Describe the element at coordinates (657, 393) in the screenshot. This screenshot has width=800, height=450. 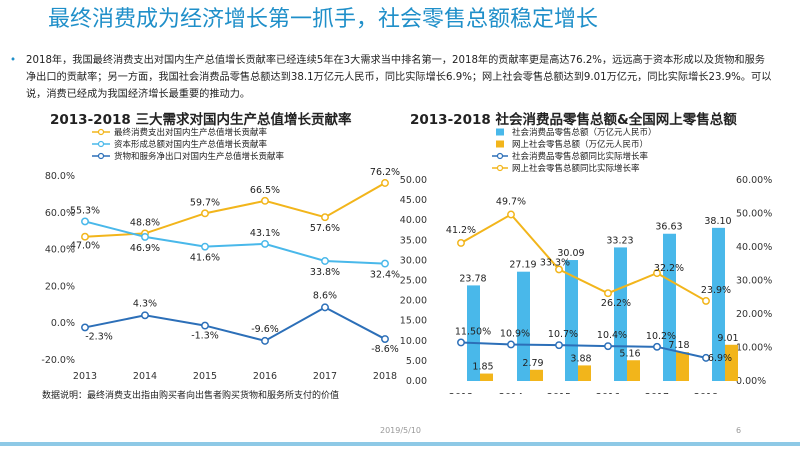
I see `x-tick-label: 2017` at that location.